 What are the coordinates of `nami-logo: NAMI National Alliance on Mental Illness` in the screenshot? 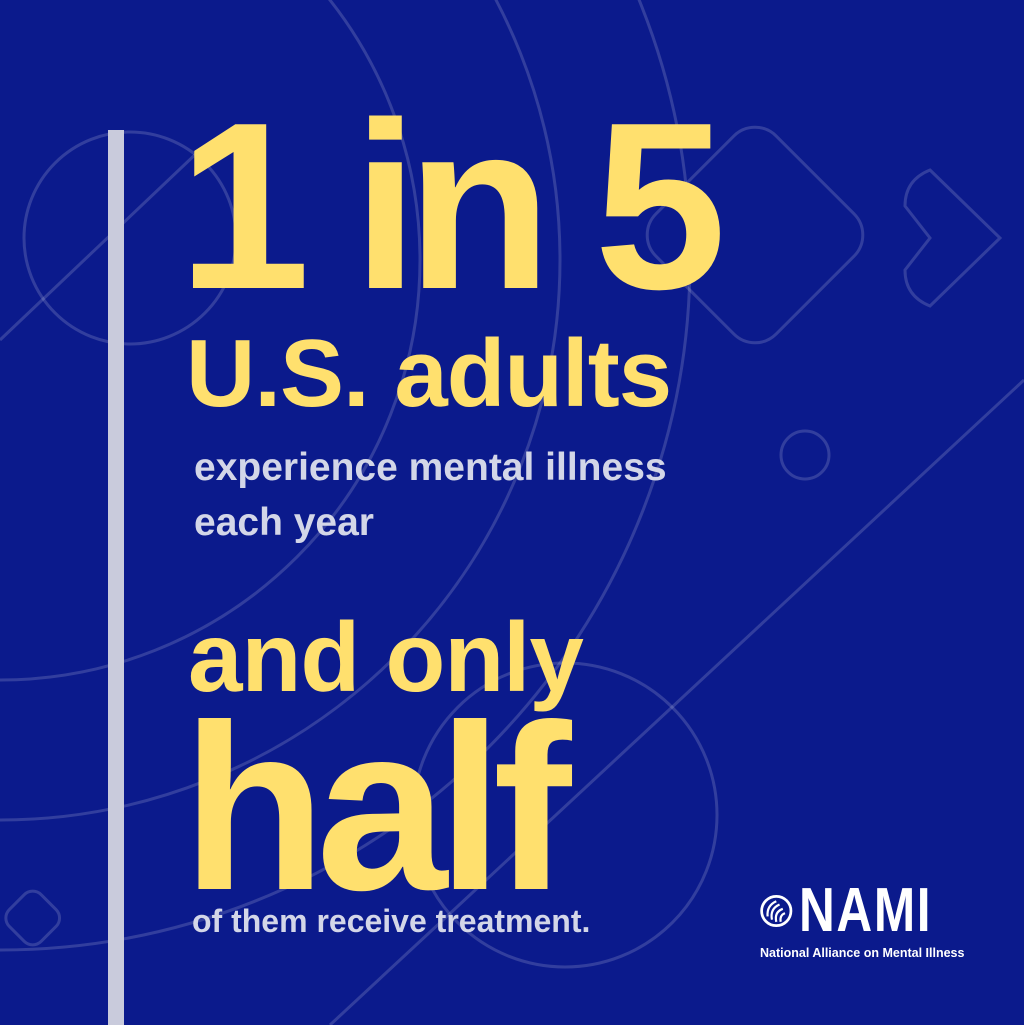 It's located at (862, 918).